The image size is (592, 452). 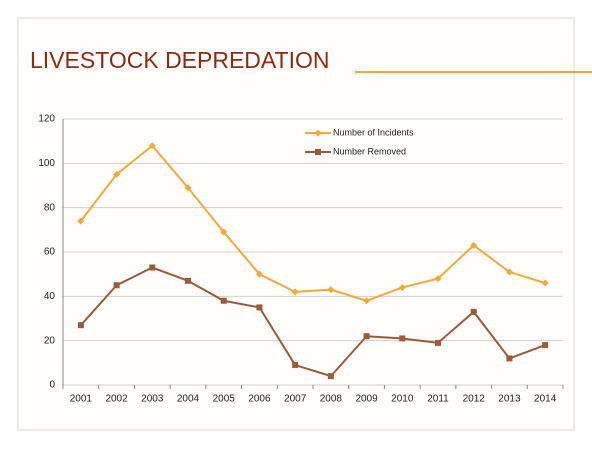 I want to click on x-tick-label: 2005, so click(x=224, y=399).